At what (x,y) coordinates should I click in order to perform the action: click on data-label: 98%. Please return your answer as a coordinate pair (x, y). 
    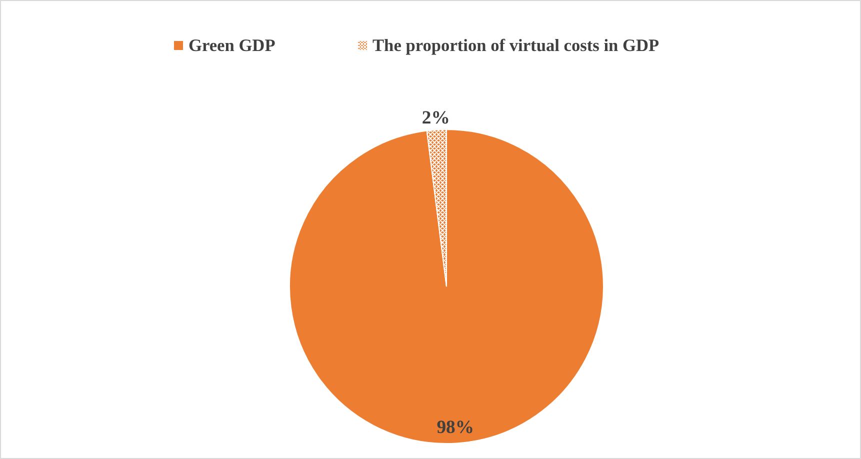
    Looking at the image, I should click on (455, 427).